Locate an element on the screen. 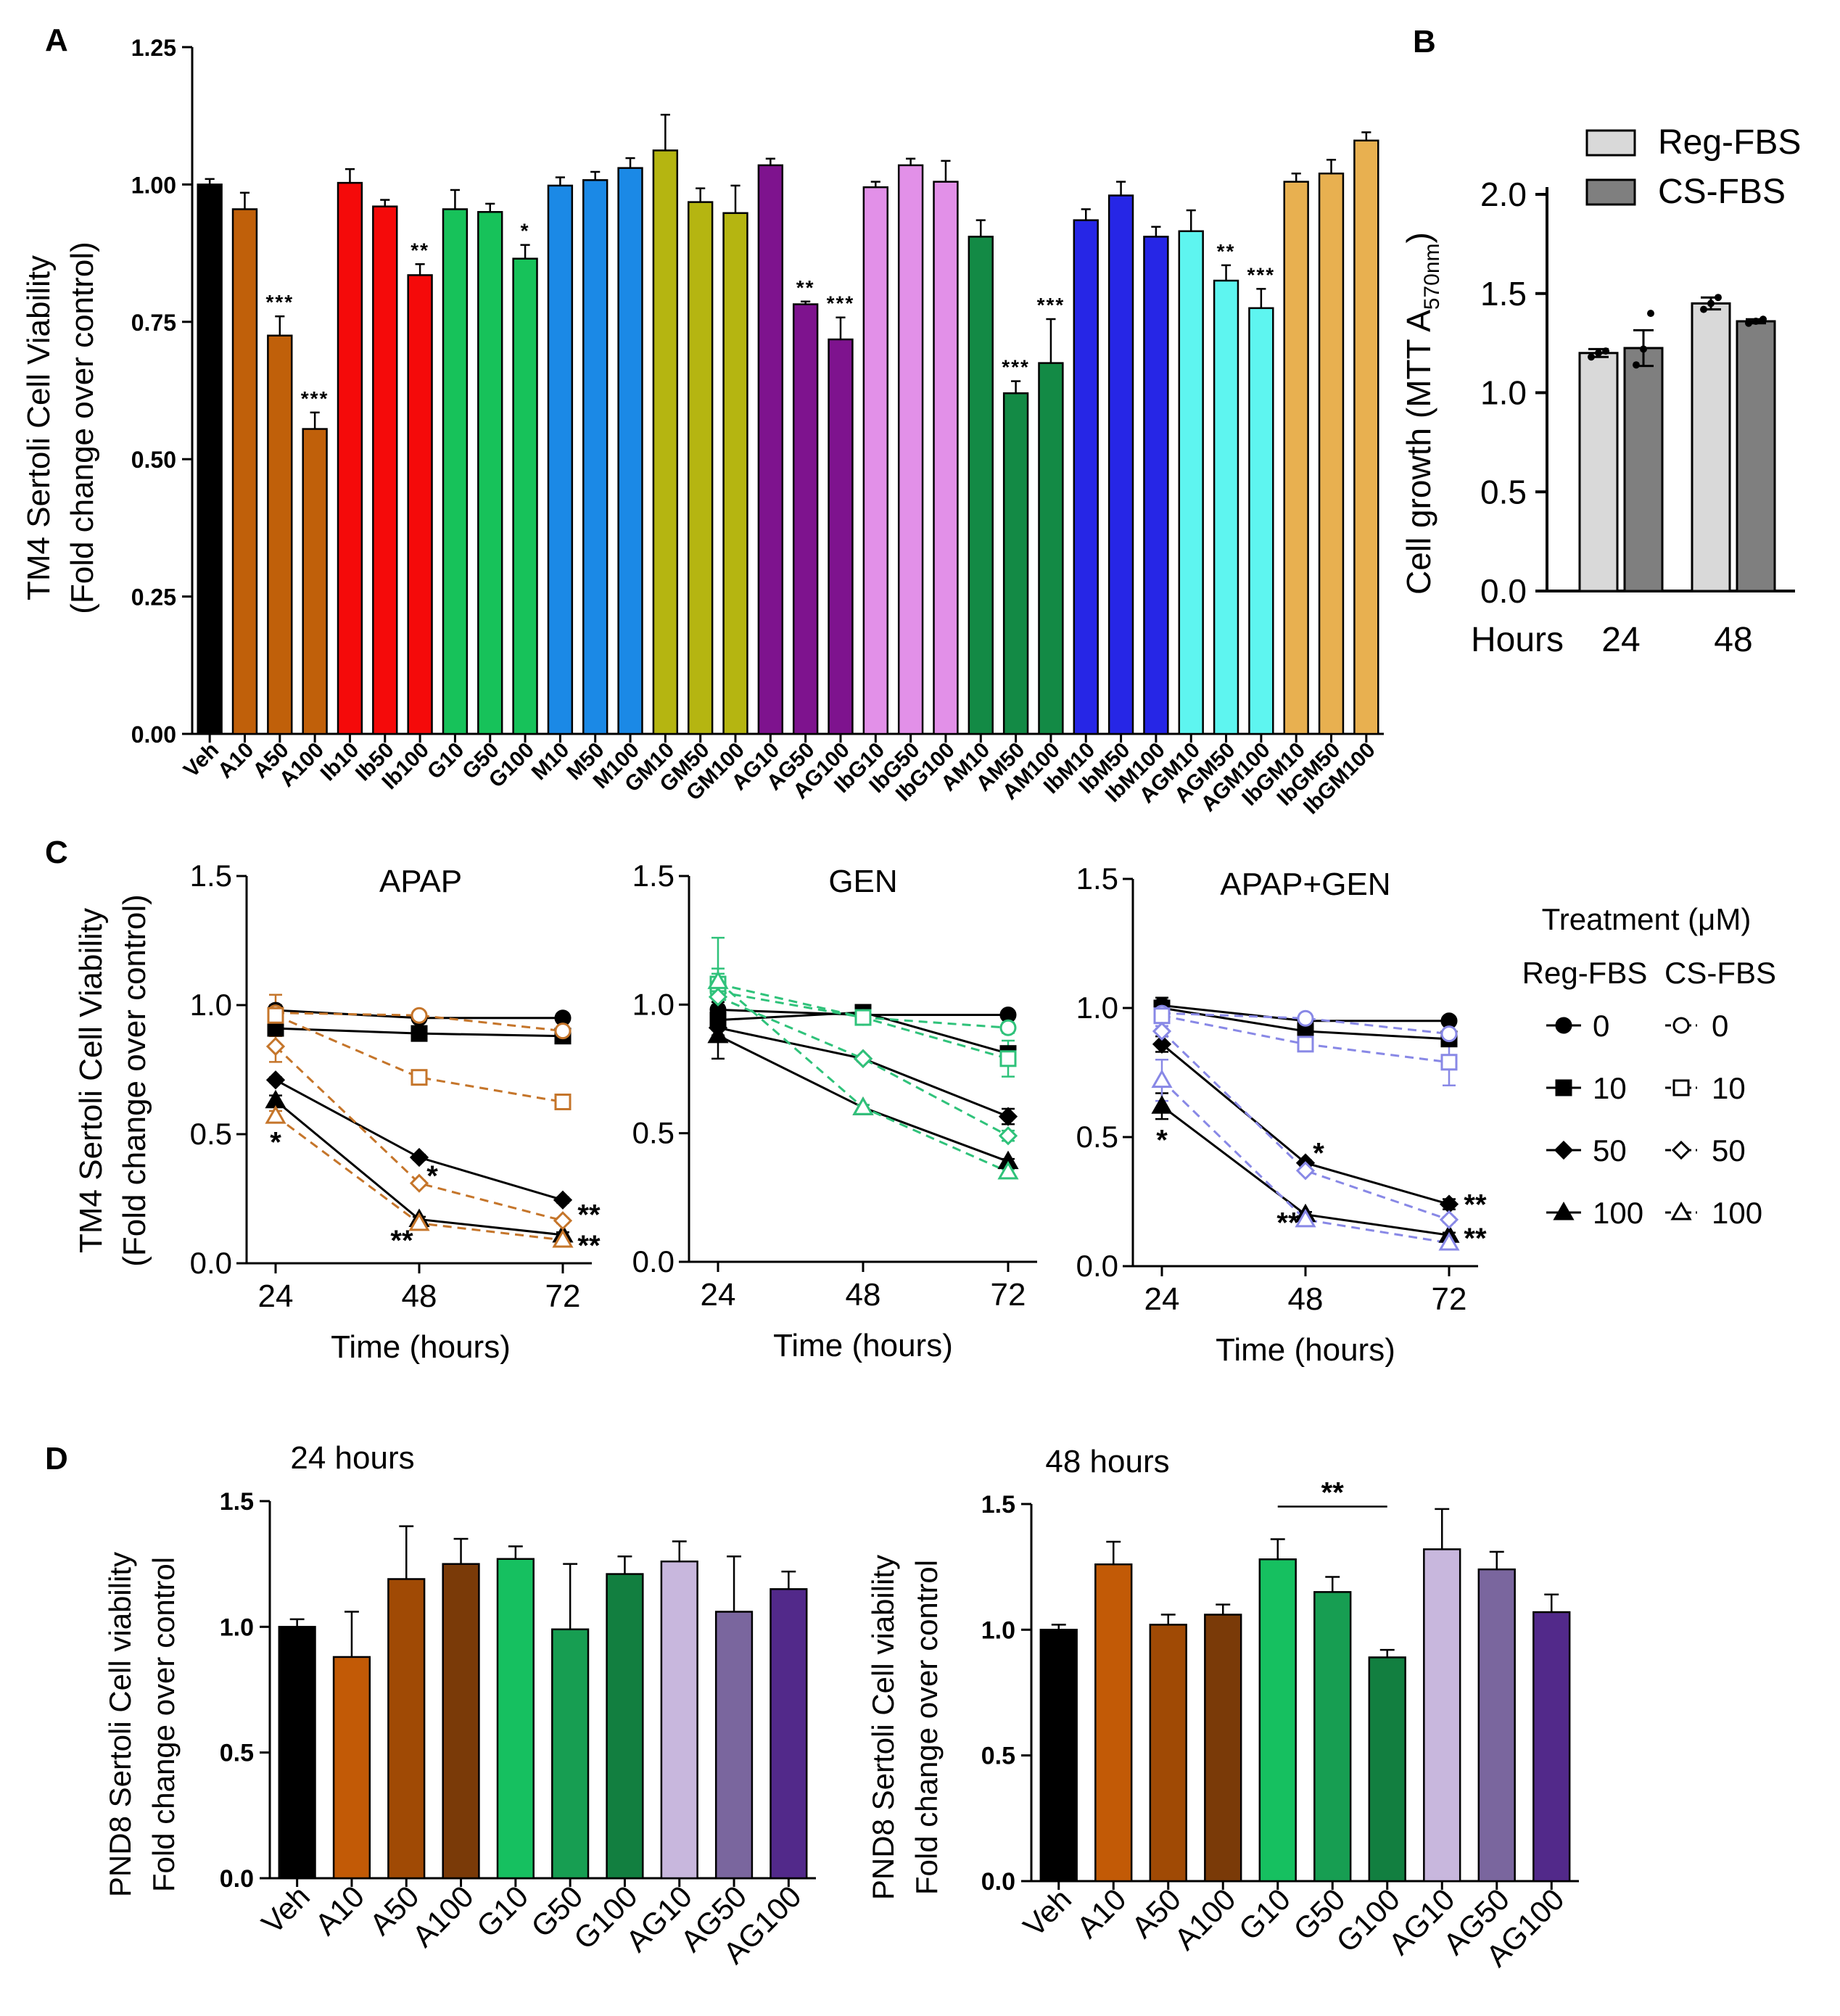 The width and height of the screenshot is (1840, 2016). legend-label: CS-FBS is located at coordinates (1722, 192).